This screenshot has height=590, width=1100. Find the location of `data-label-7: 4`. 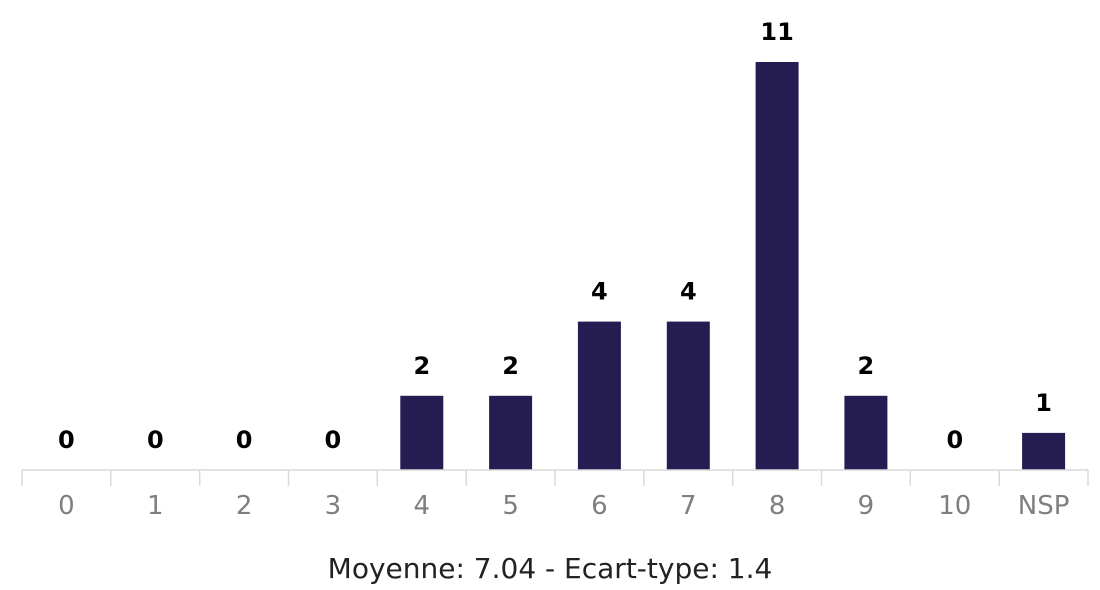

data-label-7: 4 is located at coordinates (688, 292).